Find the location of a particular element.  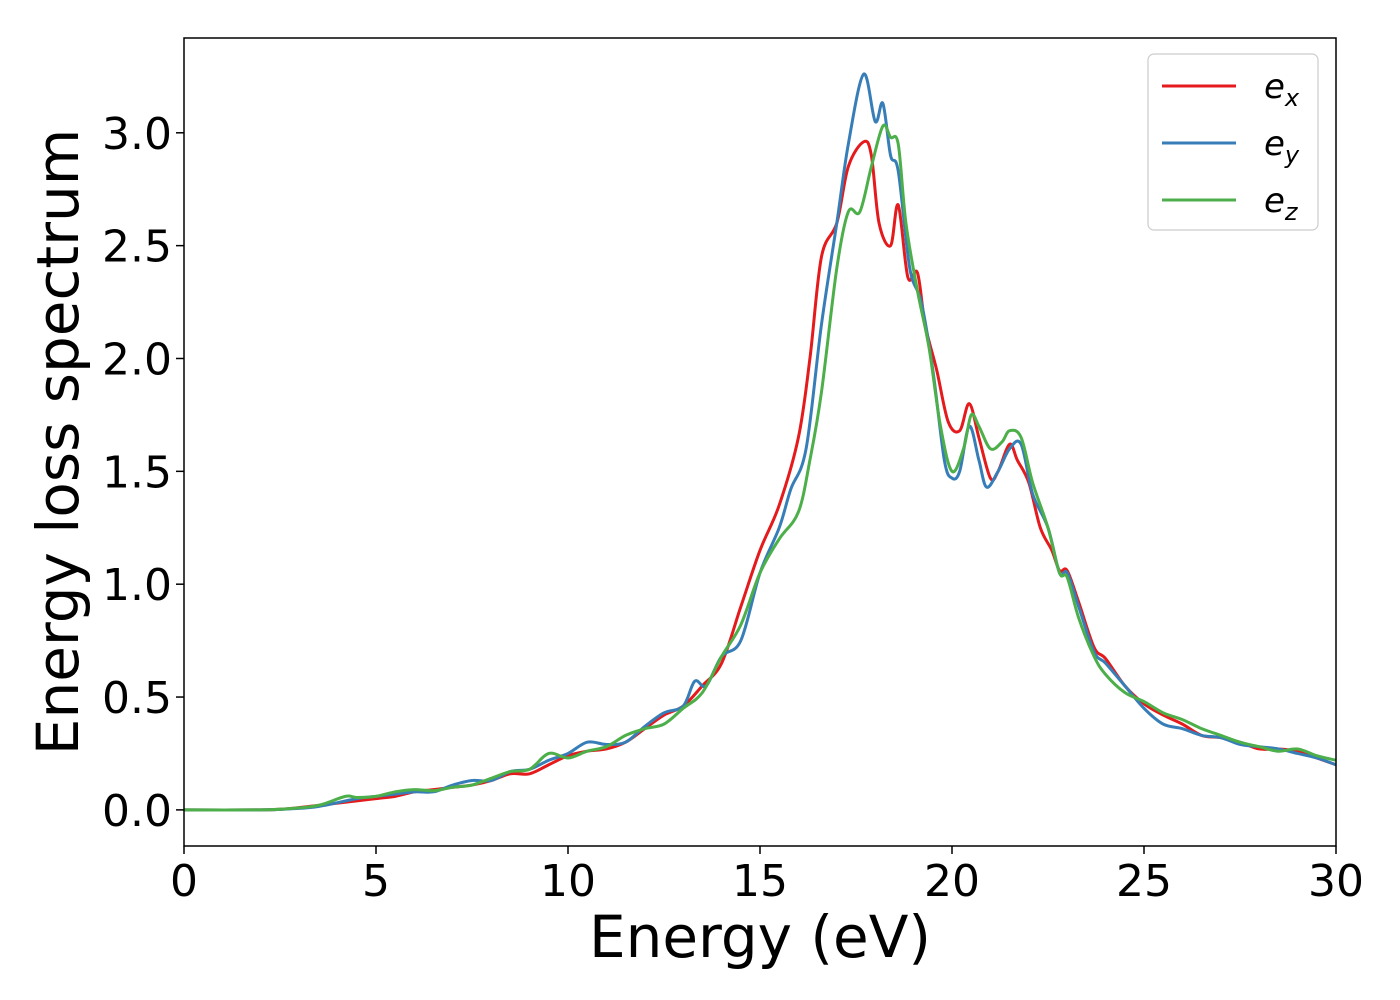

x-tick-label: 25 is located at coordinates (1144, 881).